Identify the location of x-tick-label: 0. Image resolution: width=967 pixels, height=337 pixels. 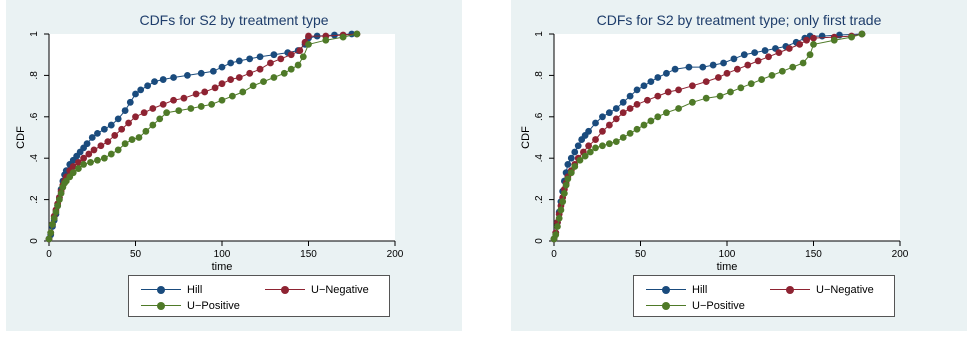
(554, 254).